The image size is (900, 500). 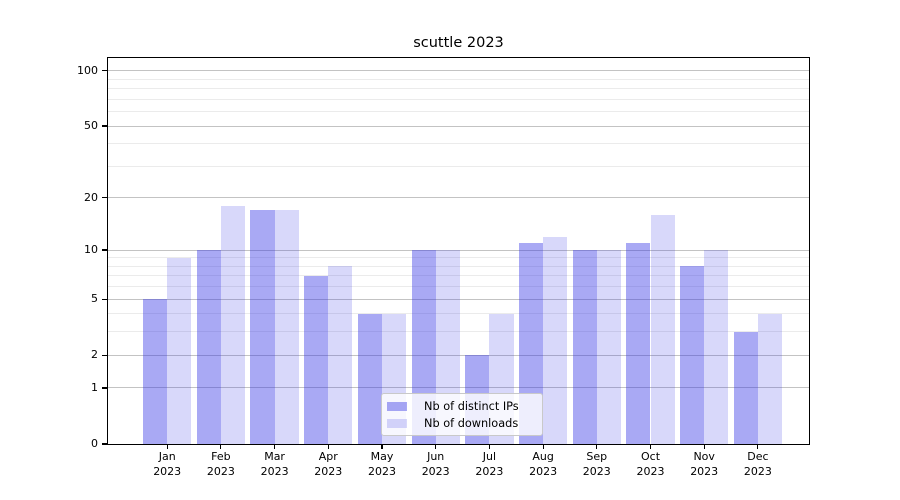 What do you see at coordinates (489, 464) in the screenshot?
I see `x-tick-label-jul: Jul 2023` at bounding box center [489, 464].